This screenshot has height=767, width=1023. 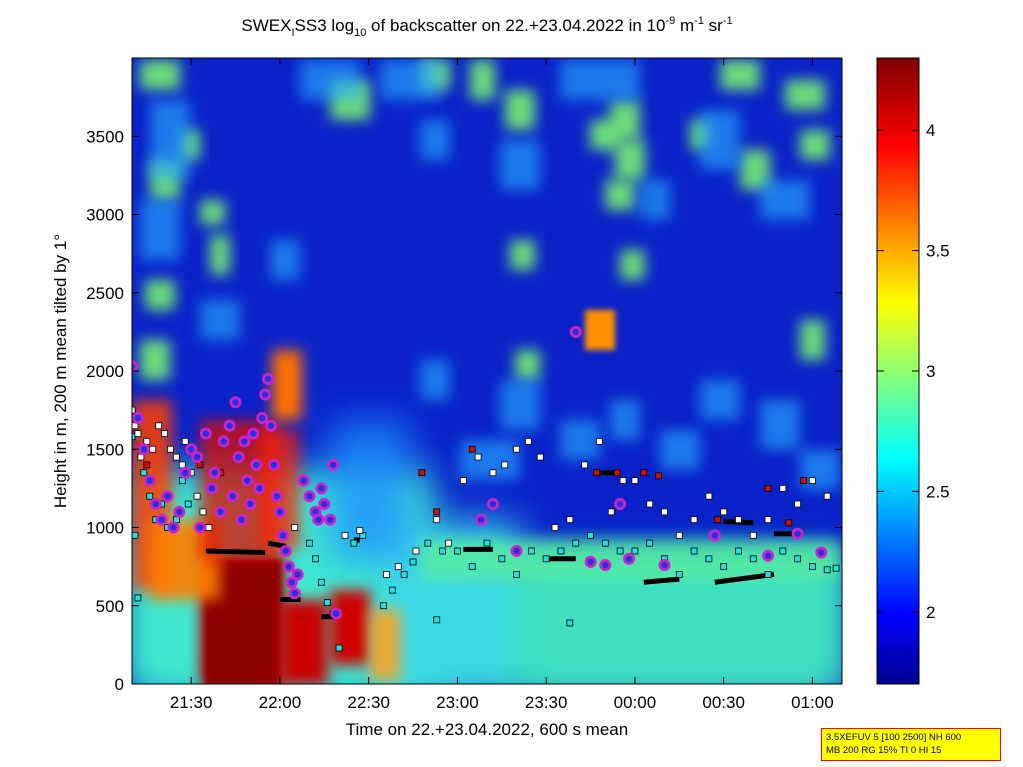 What do you see at coordinates (360, 33) in the screenshot?
I see `title-sub-2: 10` at bounding box center [360, 33].